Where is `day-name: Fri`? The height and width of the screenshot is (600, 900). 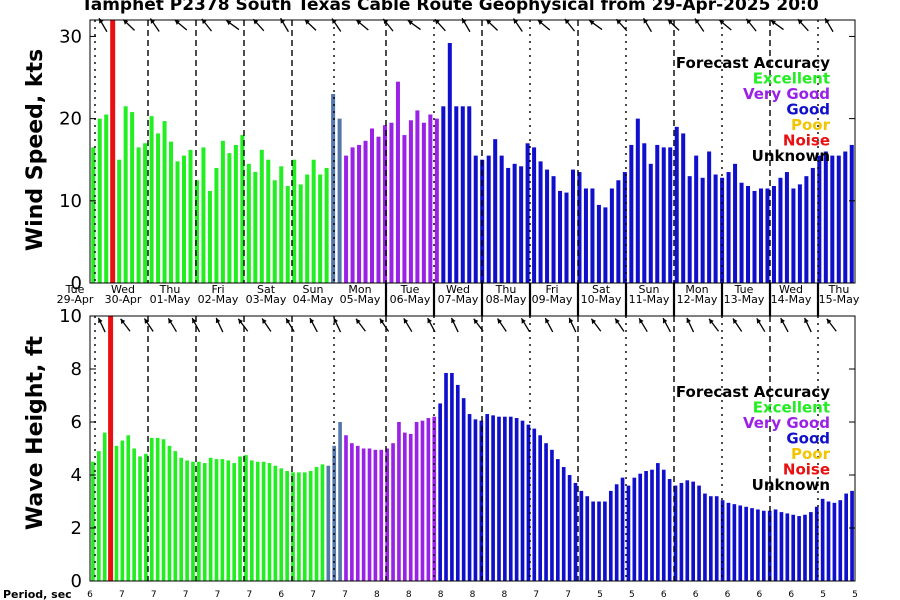 day-name: Fri is located at coordinates (217, 289).